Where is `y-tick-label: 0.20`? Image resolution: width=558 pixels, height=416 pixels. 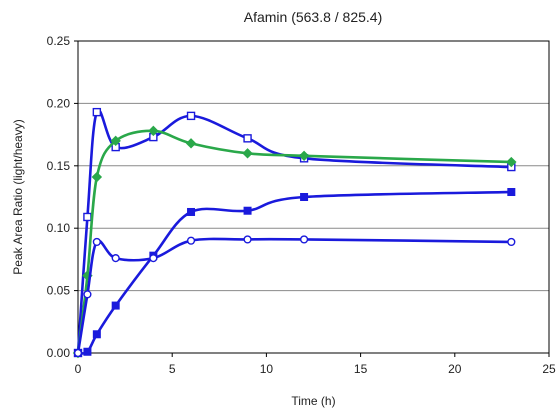
y-tick-label: 0.20 is located at coordinates (59, 103).